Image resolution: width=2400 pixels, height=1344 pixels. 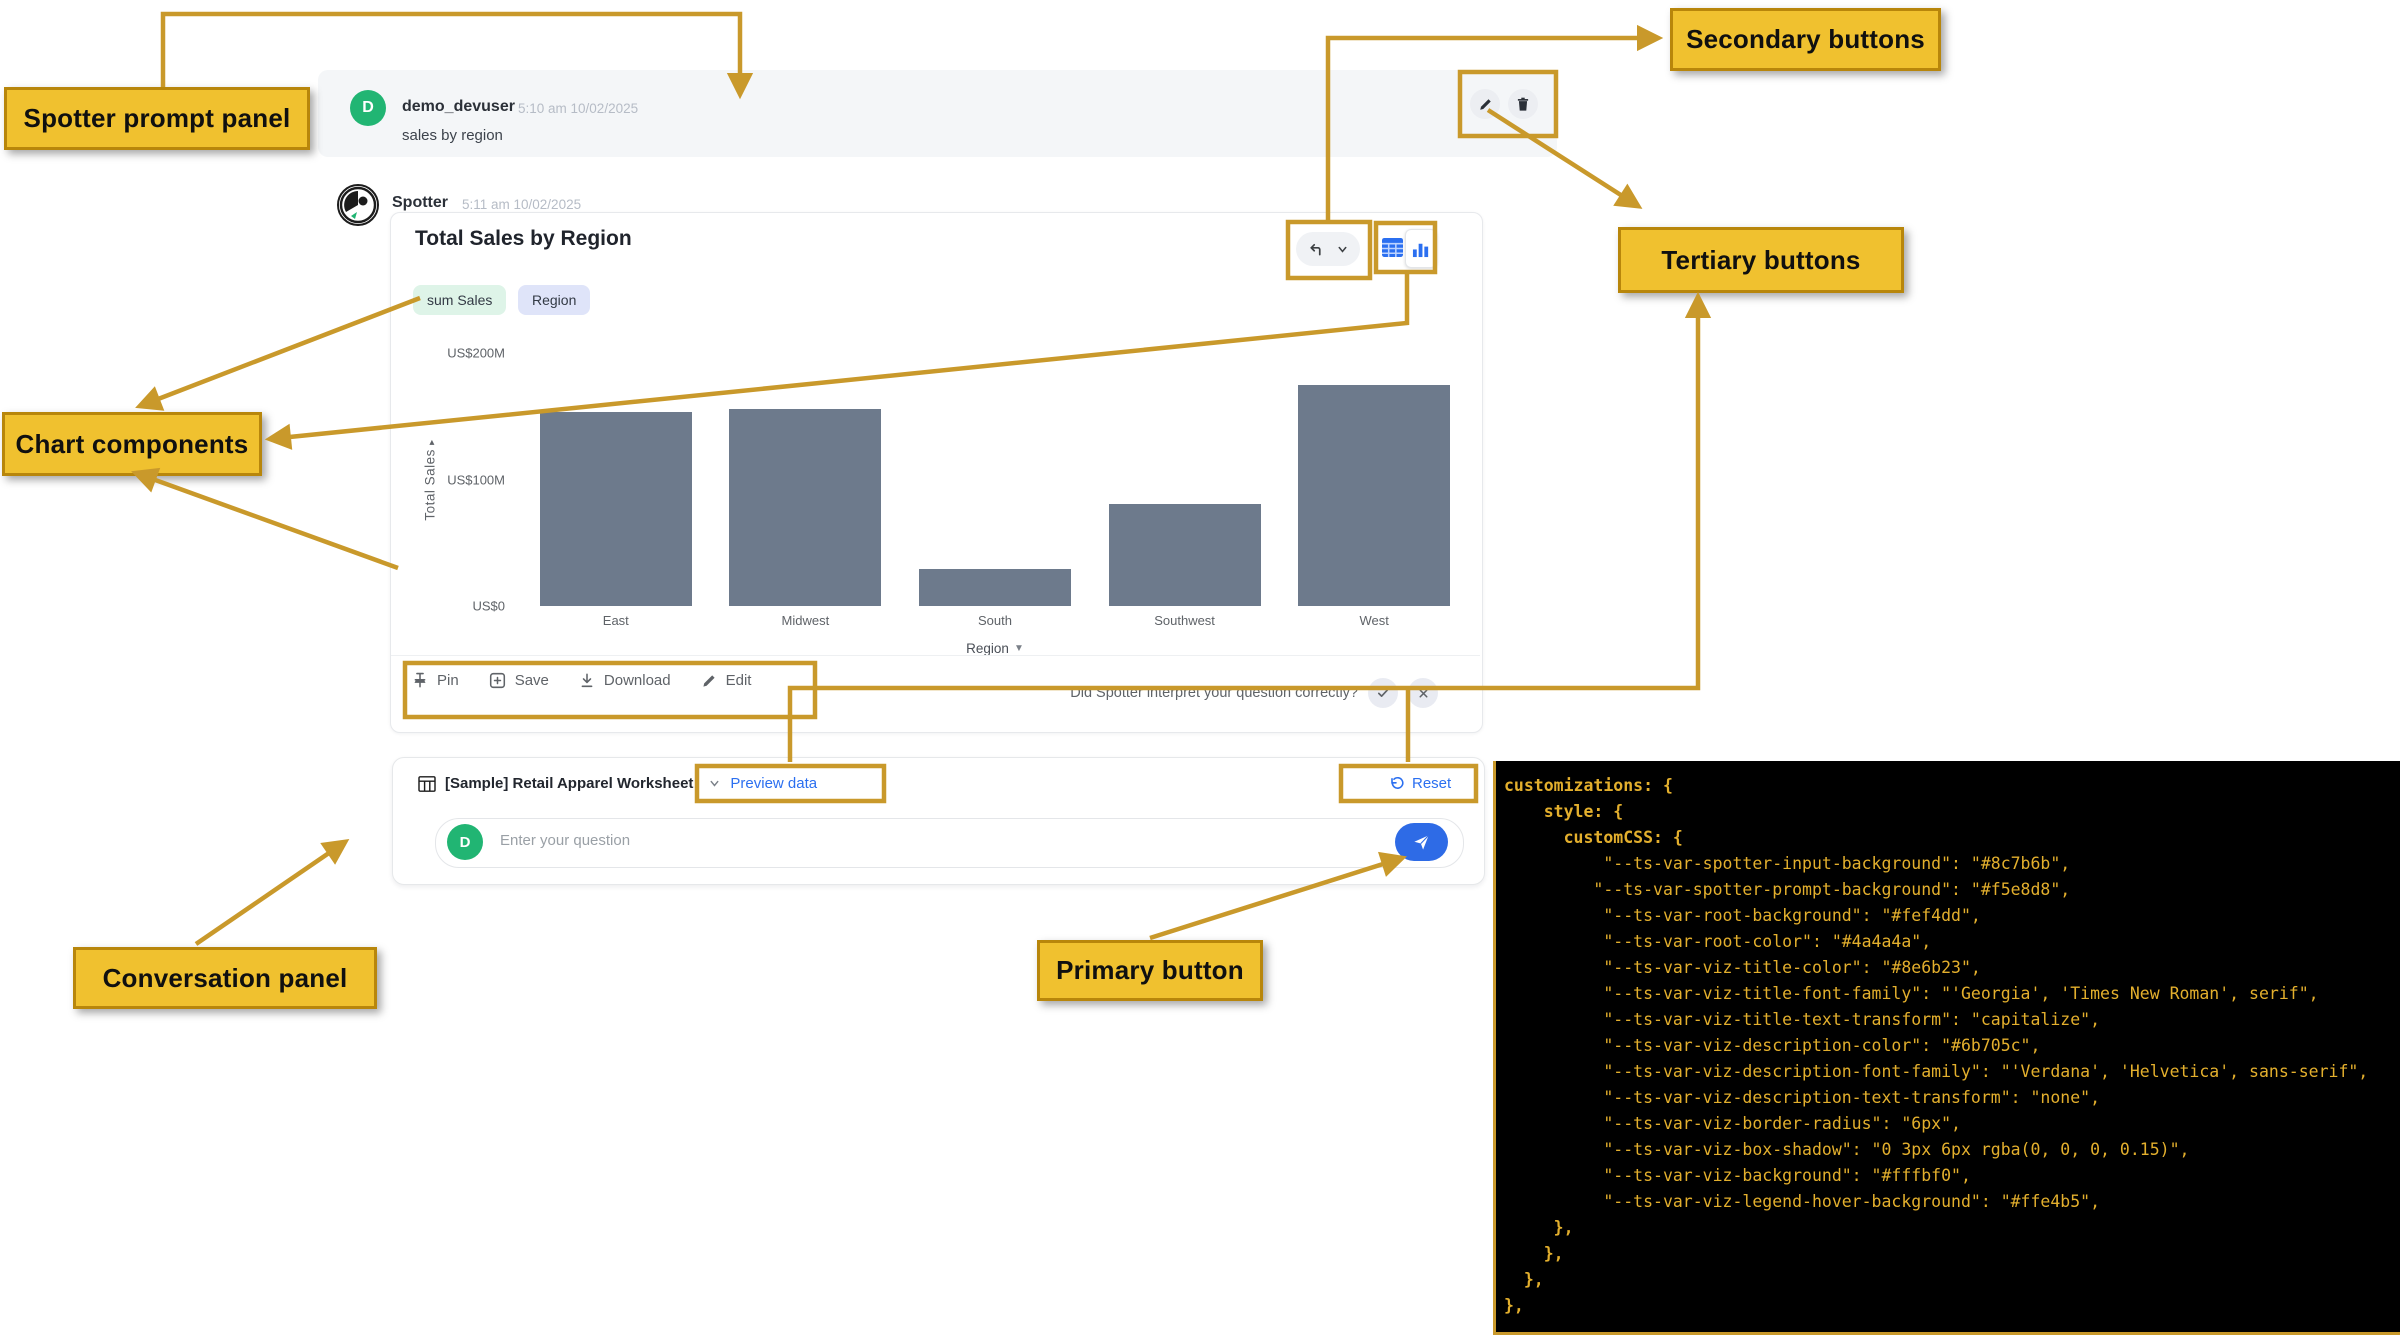 I want to click on pin-icon, so click(x=420, y=680).